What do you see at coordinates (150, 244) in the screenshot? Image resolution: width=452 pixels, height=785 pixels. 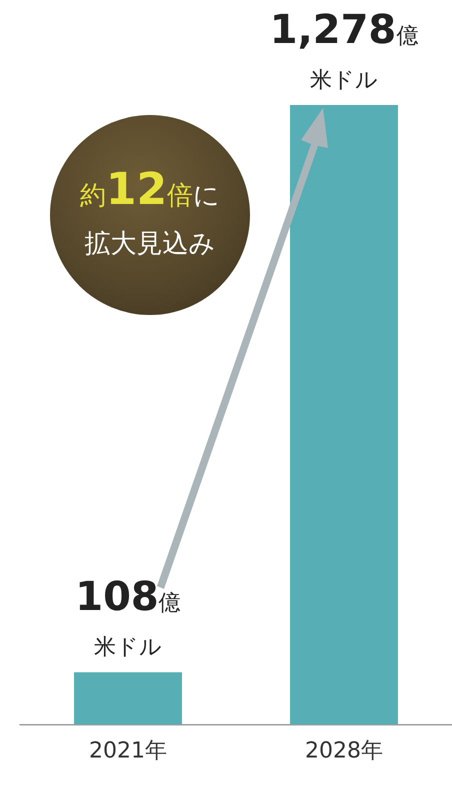 I see `annotation: 拡大見込み` at bounding box center [150, 244].